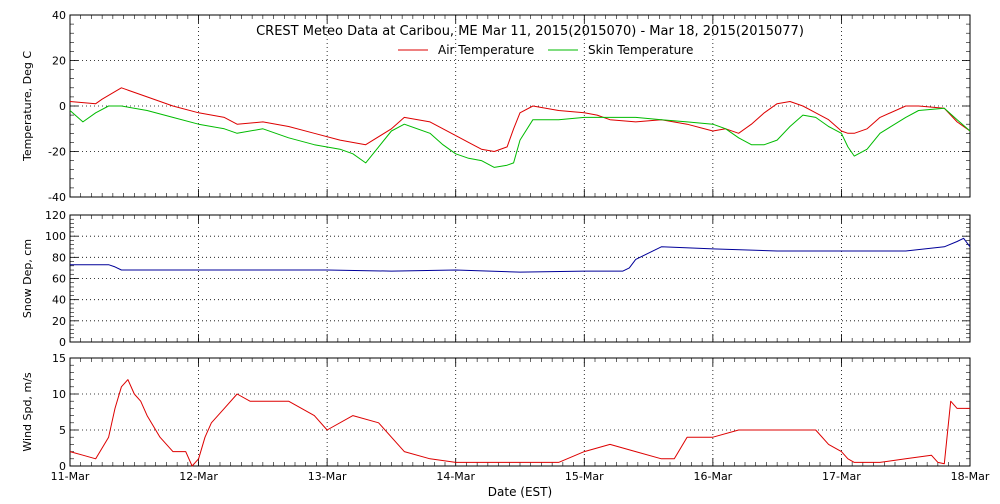 The height and width of the screenshot is (504, 1000). I want to click on x-axis-label: Date (EST), so click(520, 492).